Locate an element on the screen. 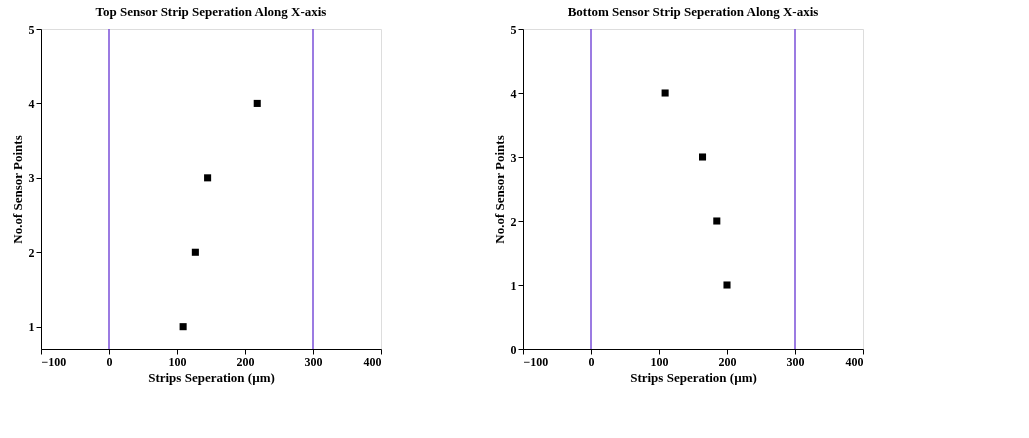 This screenshot has width=1029, height=438. chart-title: Top Sensor Strip Seperation Along X-axis is located at coordinates (211, 11).